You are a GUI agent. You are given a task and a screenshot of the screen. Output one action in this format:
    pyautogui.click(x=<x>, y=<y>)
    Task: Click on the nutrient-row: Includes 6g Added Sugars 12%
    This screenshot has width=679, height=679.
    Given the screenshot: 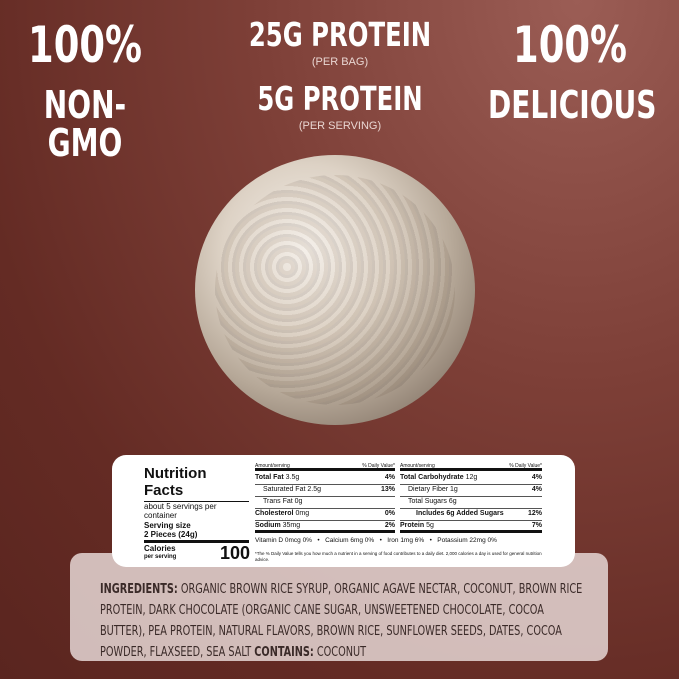 What is the action you would take?
    pyautogui.click(x=471, y=515)
    